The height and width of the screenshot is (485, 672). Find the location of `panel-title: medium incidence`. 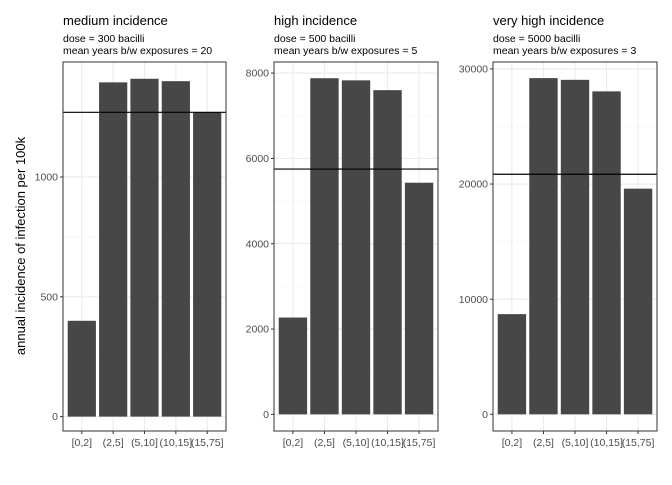

panel-title: medium incidence is located at coordinates (115, 20).